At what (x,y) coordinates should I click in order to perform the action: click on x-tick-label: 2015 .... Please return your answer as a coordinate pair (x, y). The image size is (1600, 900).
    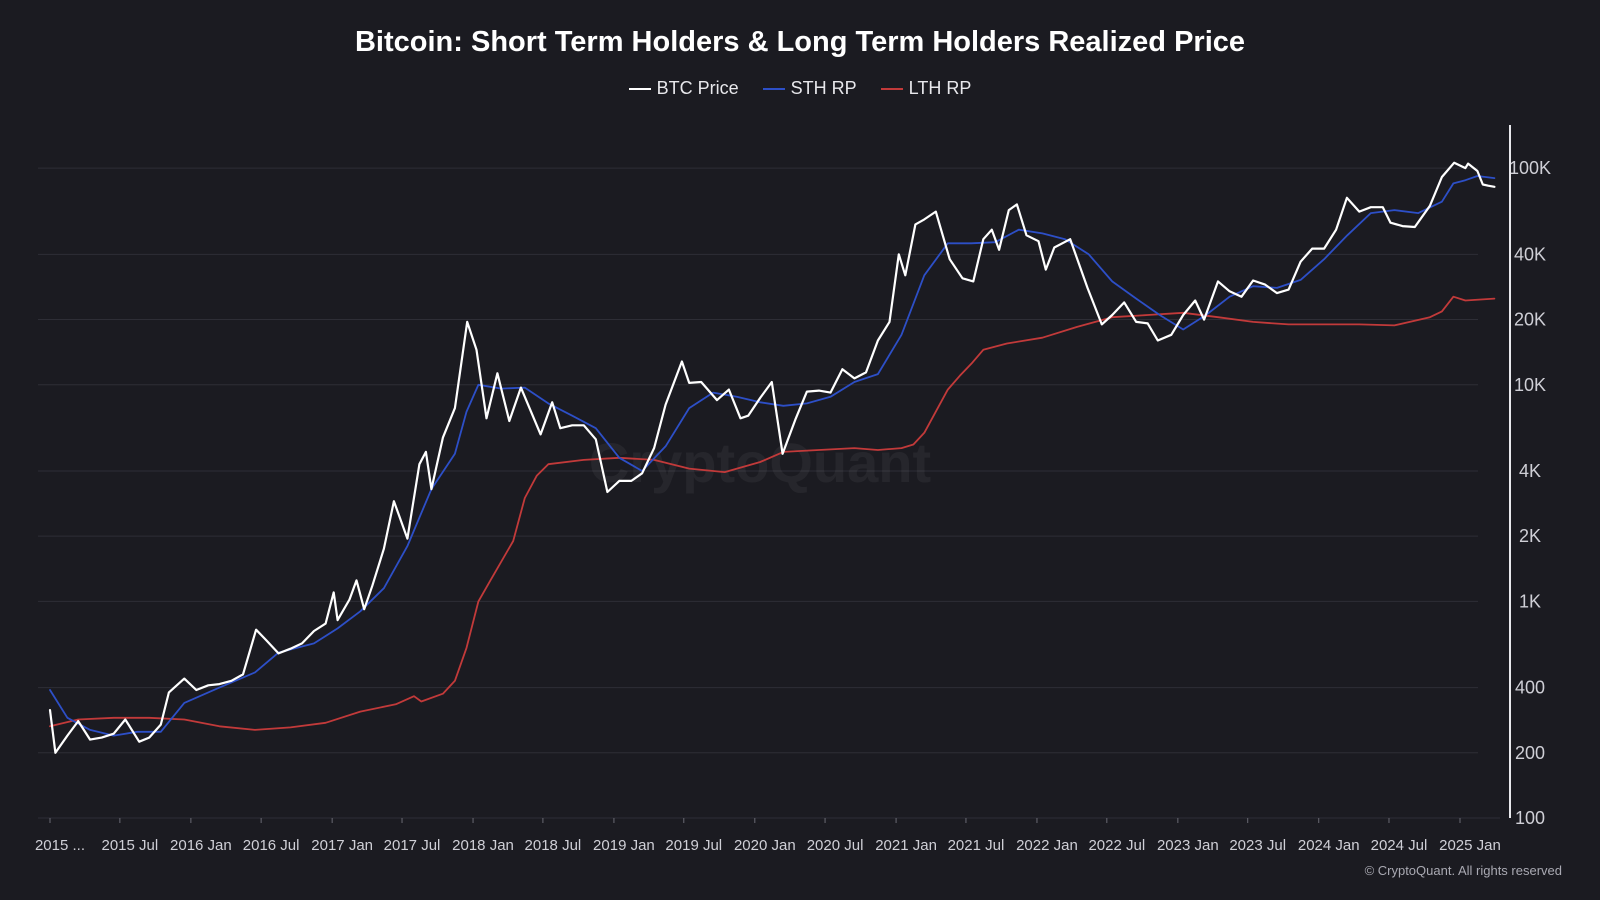
    Looking at the image, I should click on (60, 845).